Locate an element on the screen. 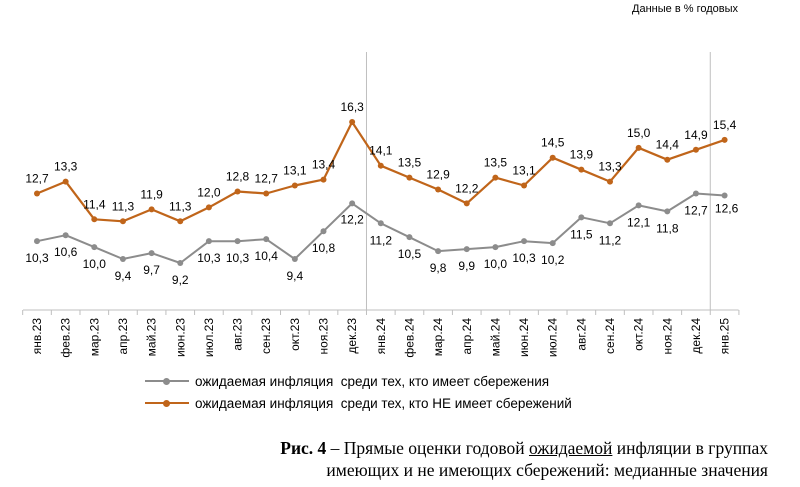 Image resolution: width=800 pixels, height=487 pixels. data-label-orange: 11,4 is located at coordinates (94, 204).